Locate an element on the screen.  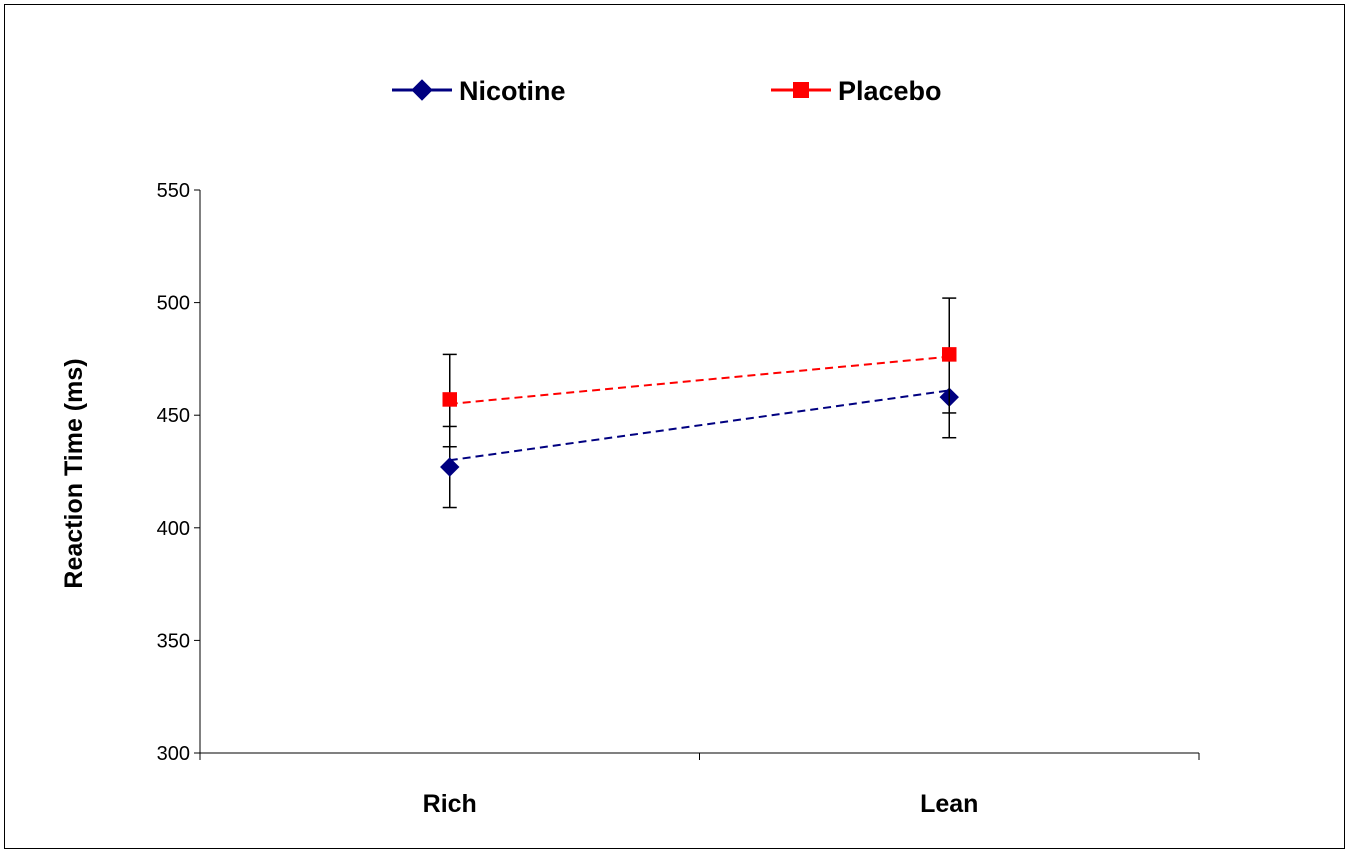
y-tick-label: 350 is located at coordinates (173, 641).